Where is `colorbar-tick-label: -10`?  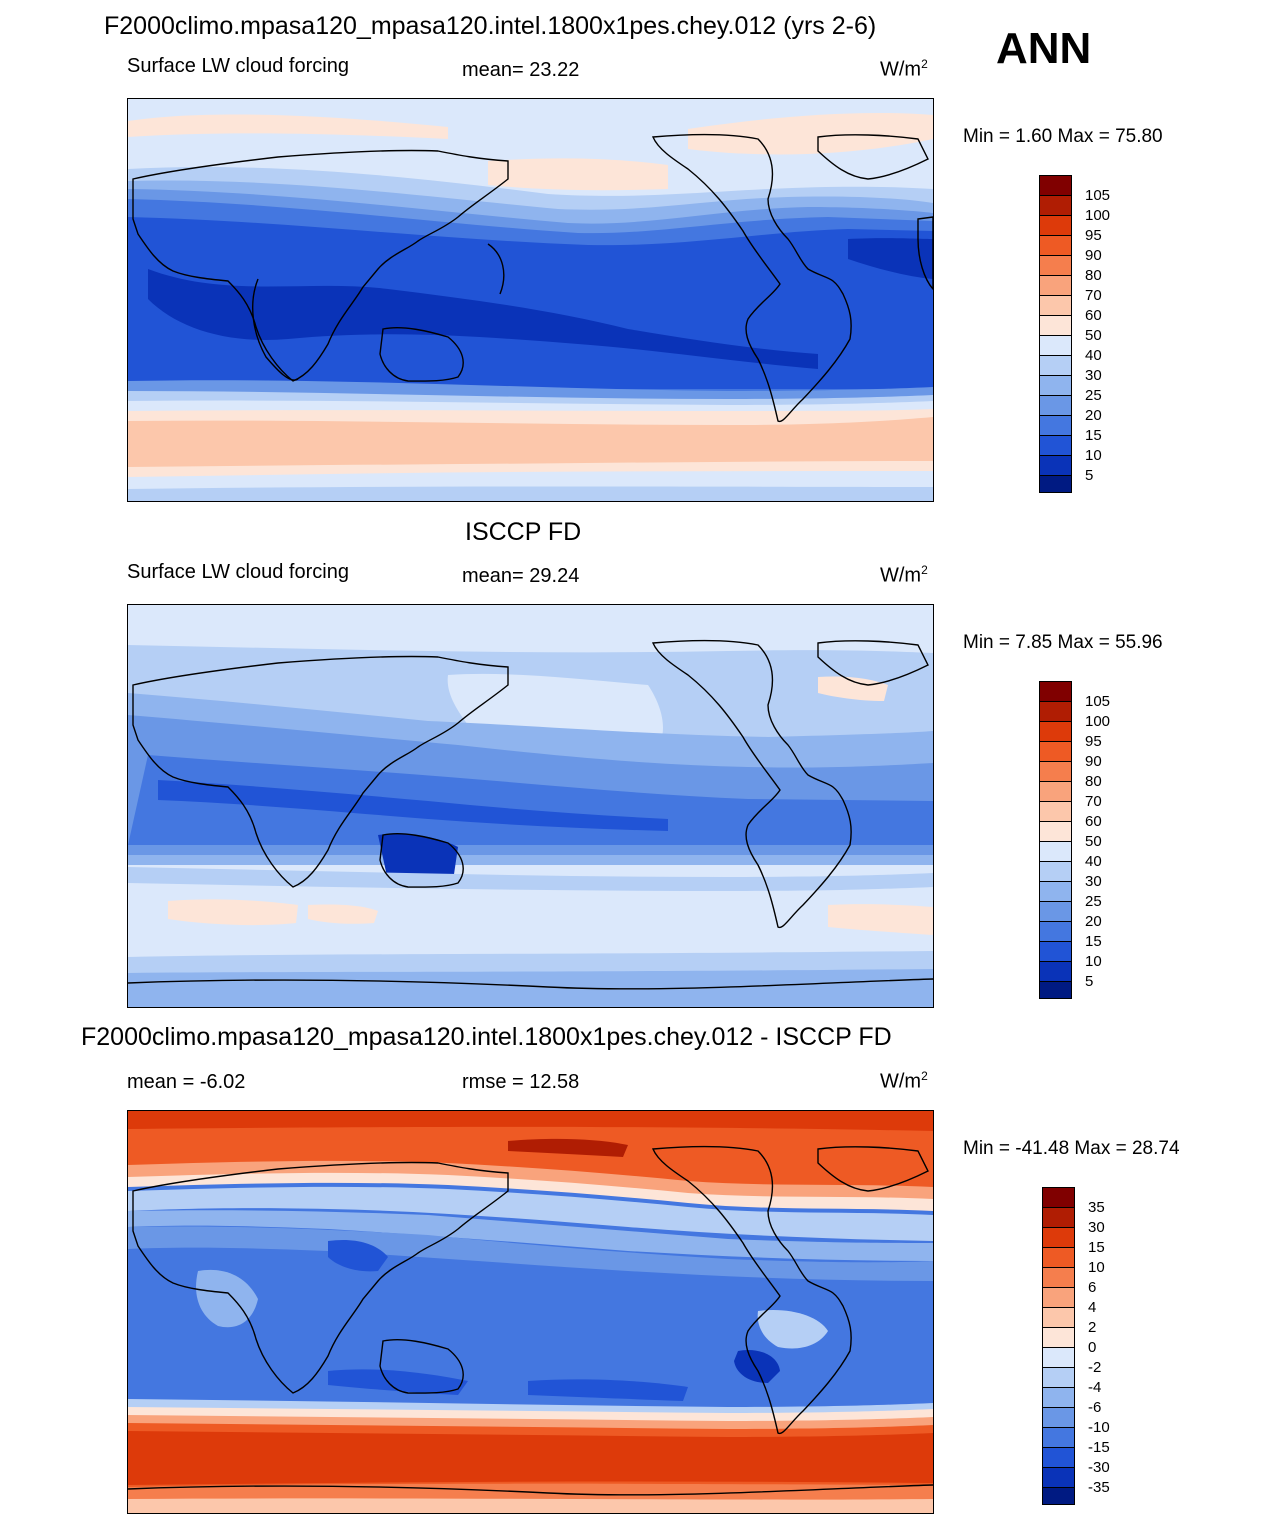
colorbar-tick-label: -10 is located at coordinates (1099, 1427).